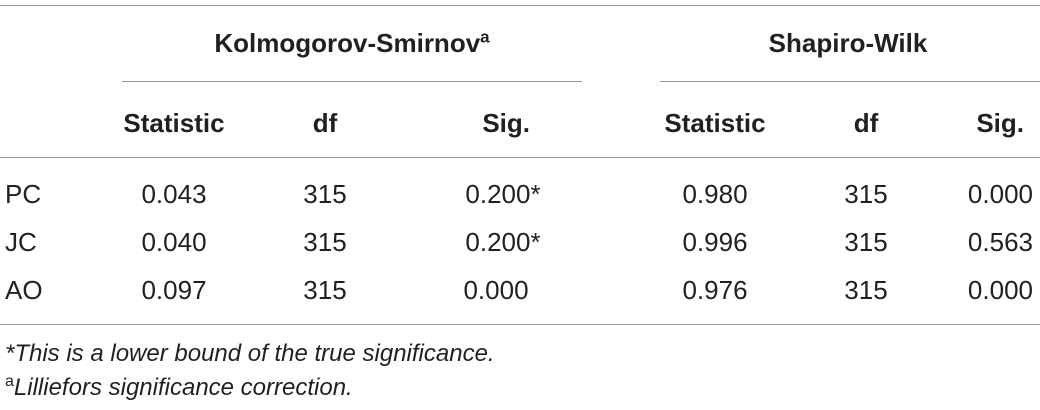 The image size is (1040, 410). What do you see at coordinates (520, 5) in the screenshot?
I see `table-top-rule` at bounding box center [520, 5].